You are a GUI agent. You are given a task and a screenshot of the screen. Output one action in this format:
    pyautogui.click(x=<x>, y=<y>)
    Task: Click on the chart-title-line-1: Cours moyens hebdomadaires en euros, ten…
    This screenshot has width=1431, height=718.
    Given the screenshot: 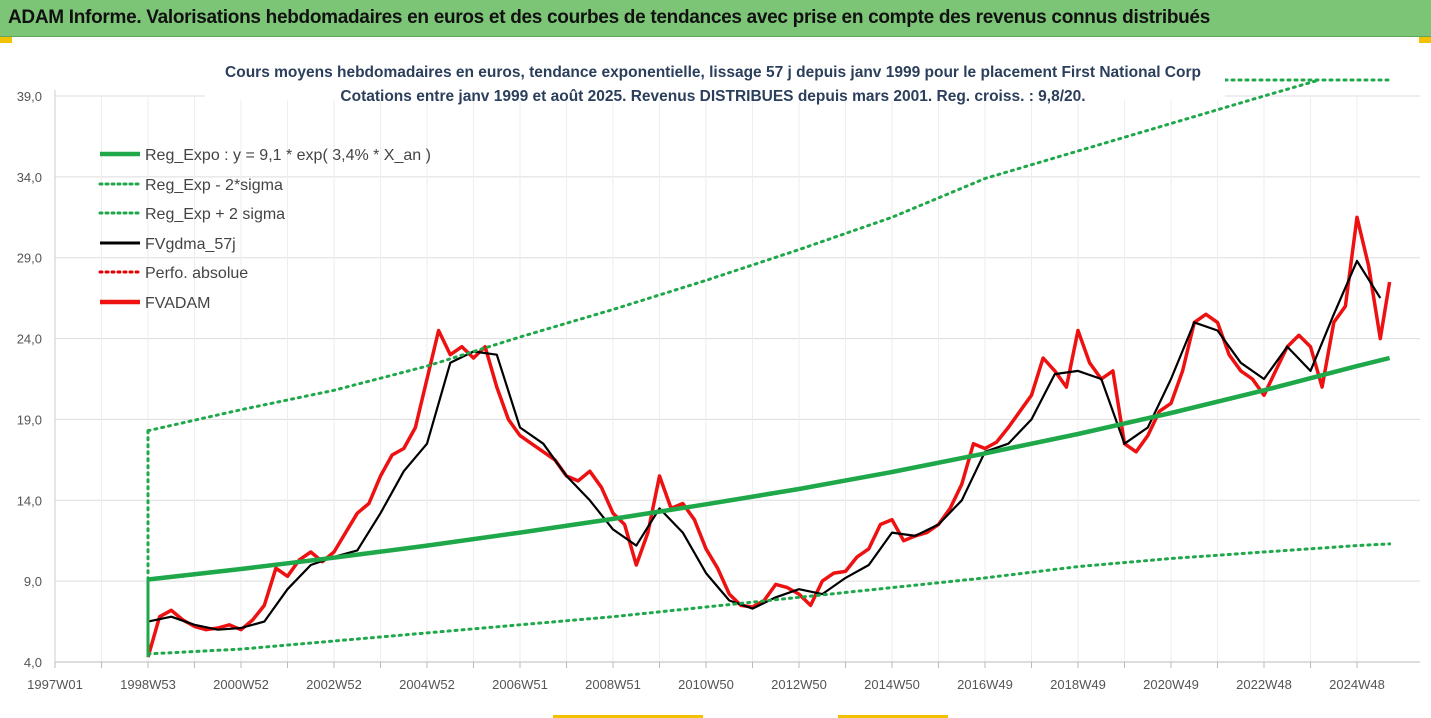 What is the action you would take?
    pyautogui.click(x=713, y=72)
    